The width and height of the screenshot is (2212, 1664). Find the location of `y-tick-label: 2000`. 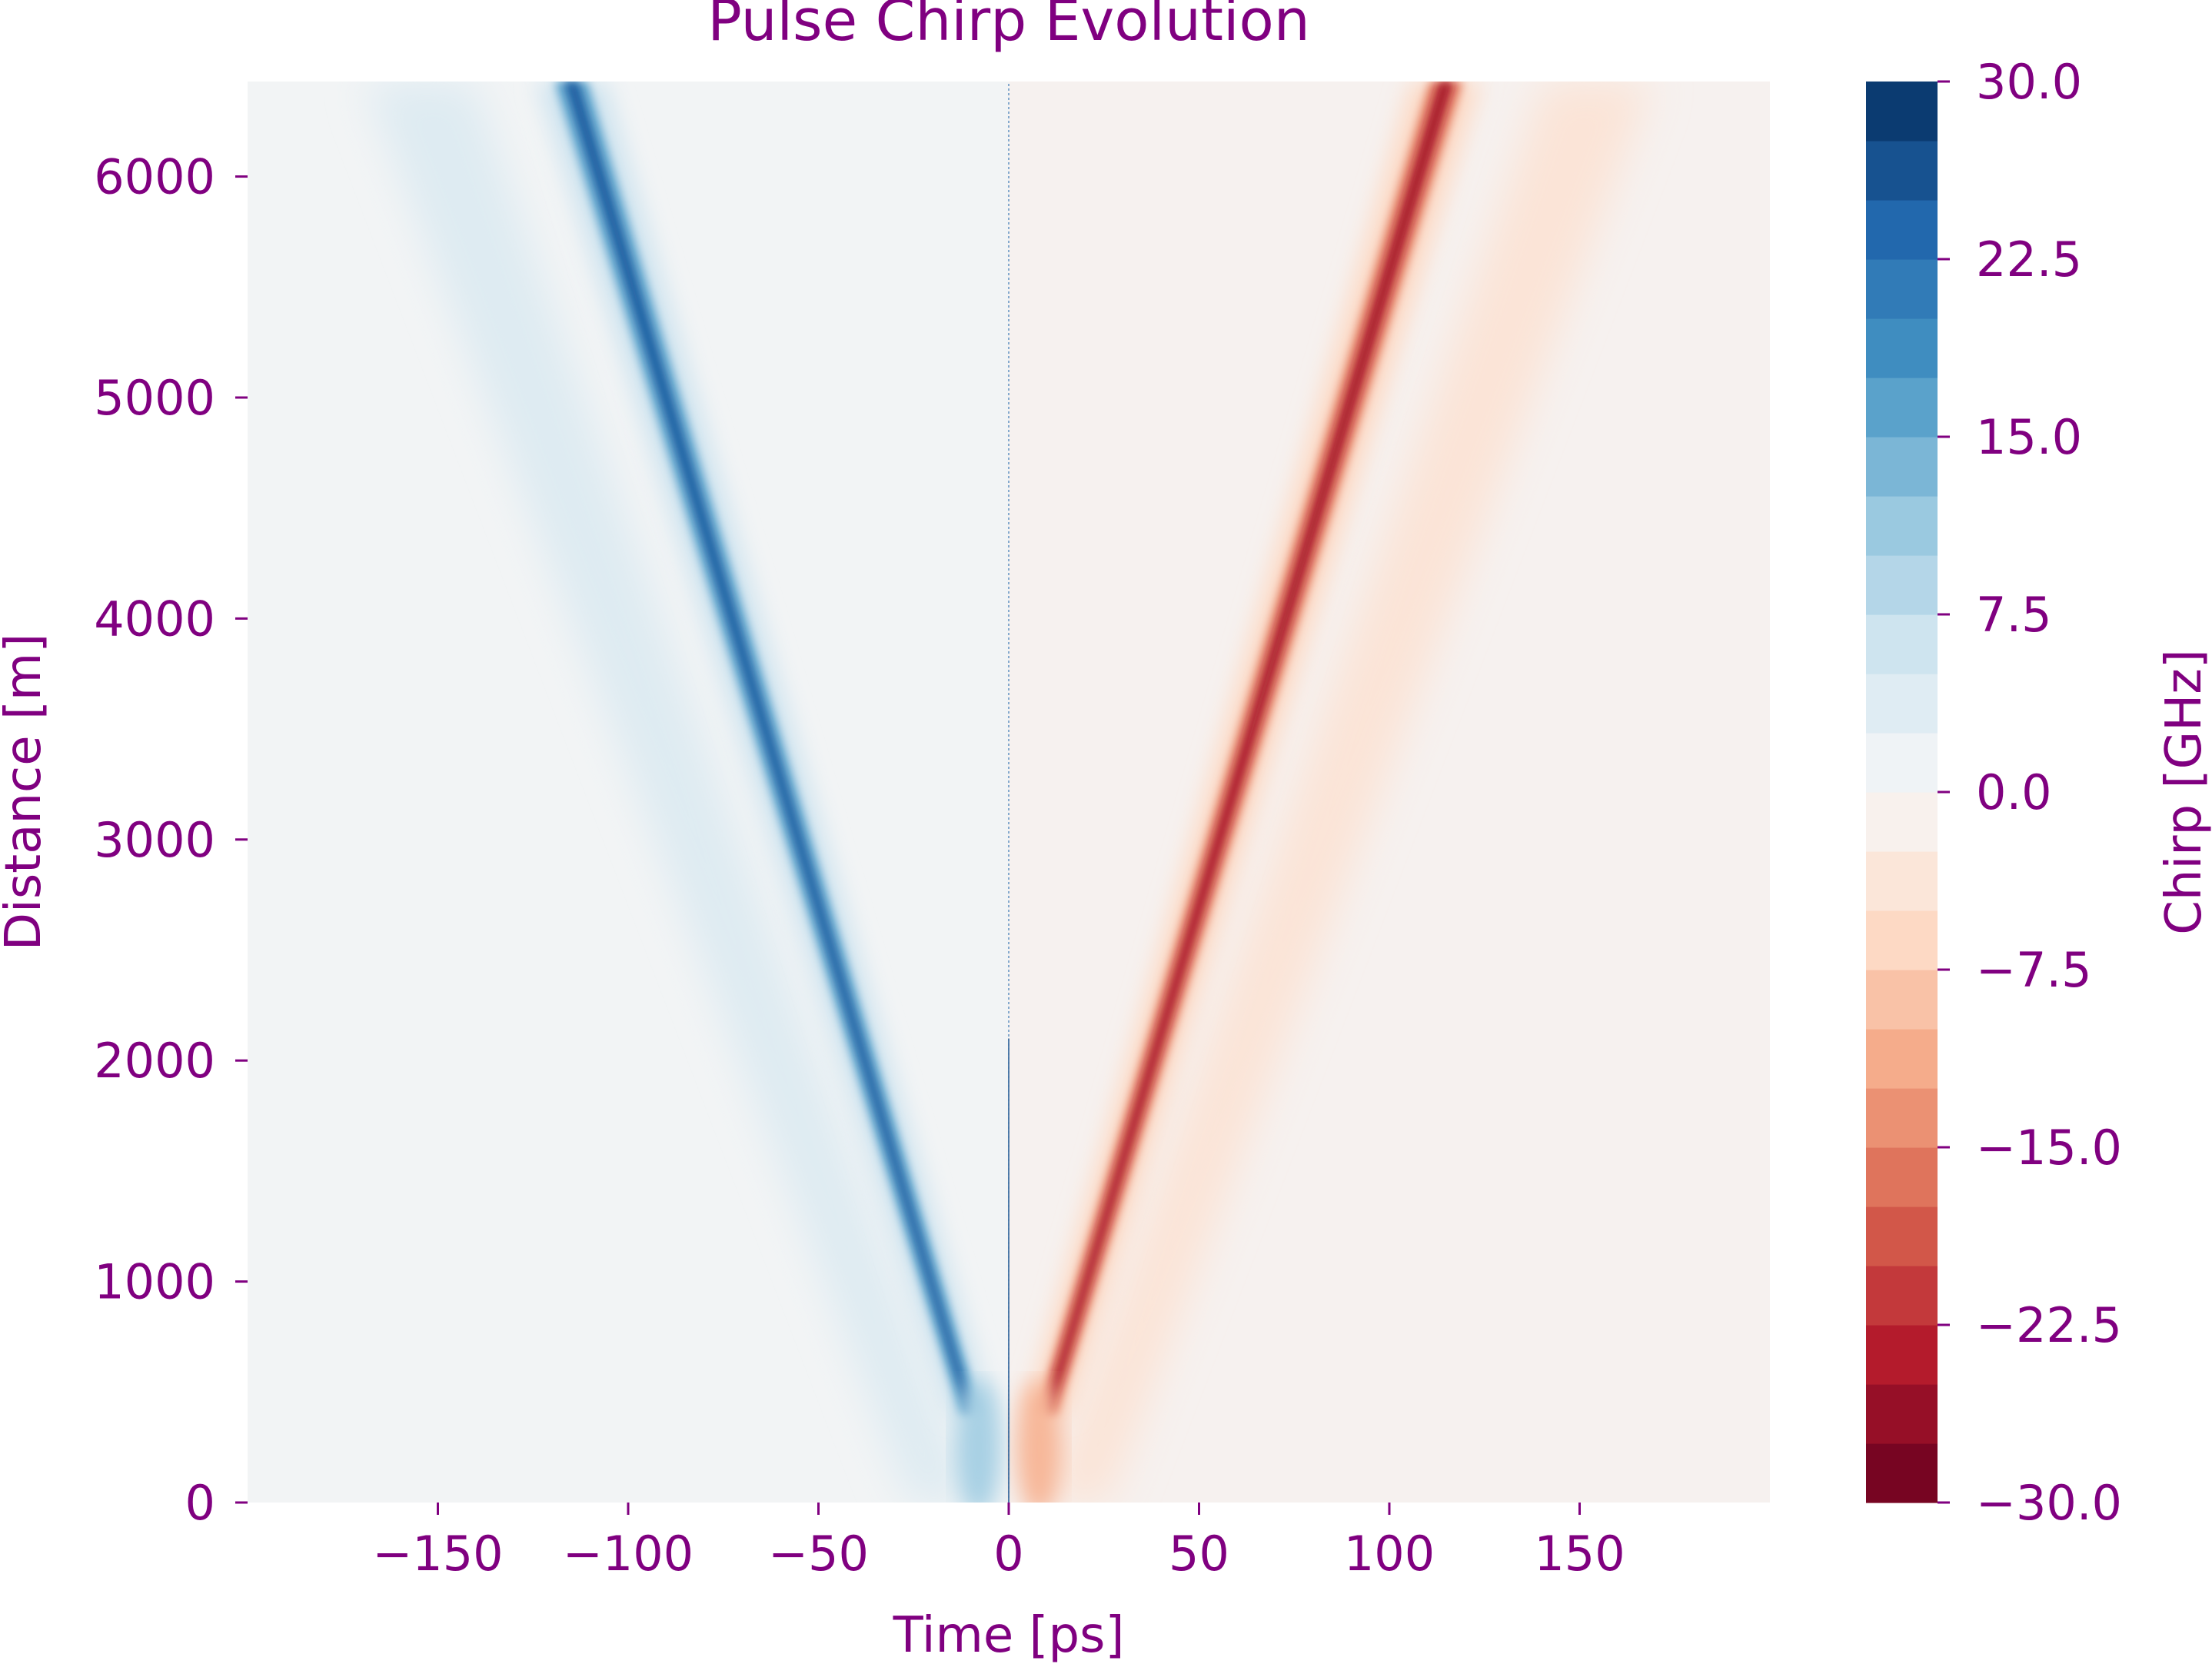

y-tick-label: 2000 is located at coordinates (154, 1061).